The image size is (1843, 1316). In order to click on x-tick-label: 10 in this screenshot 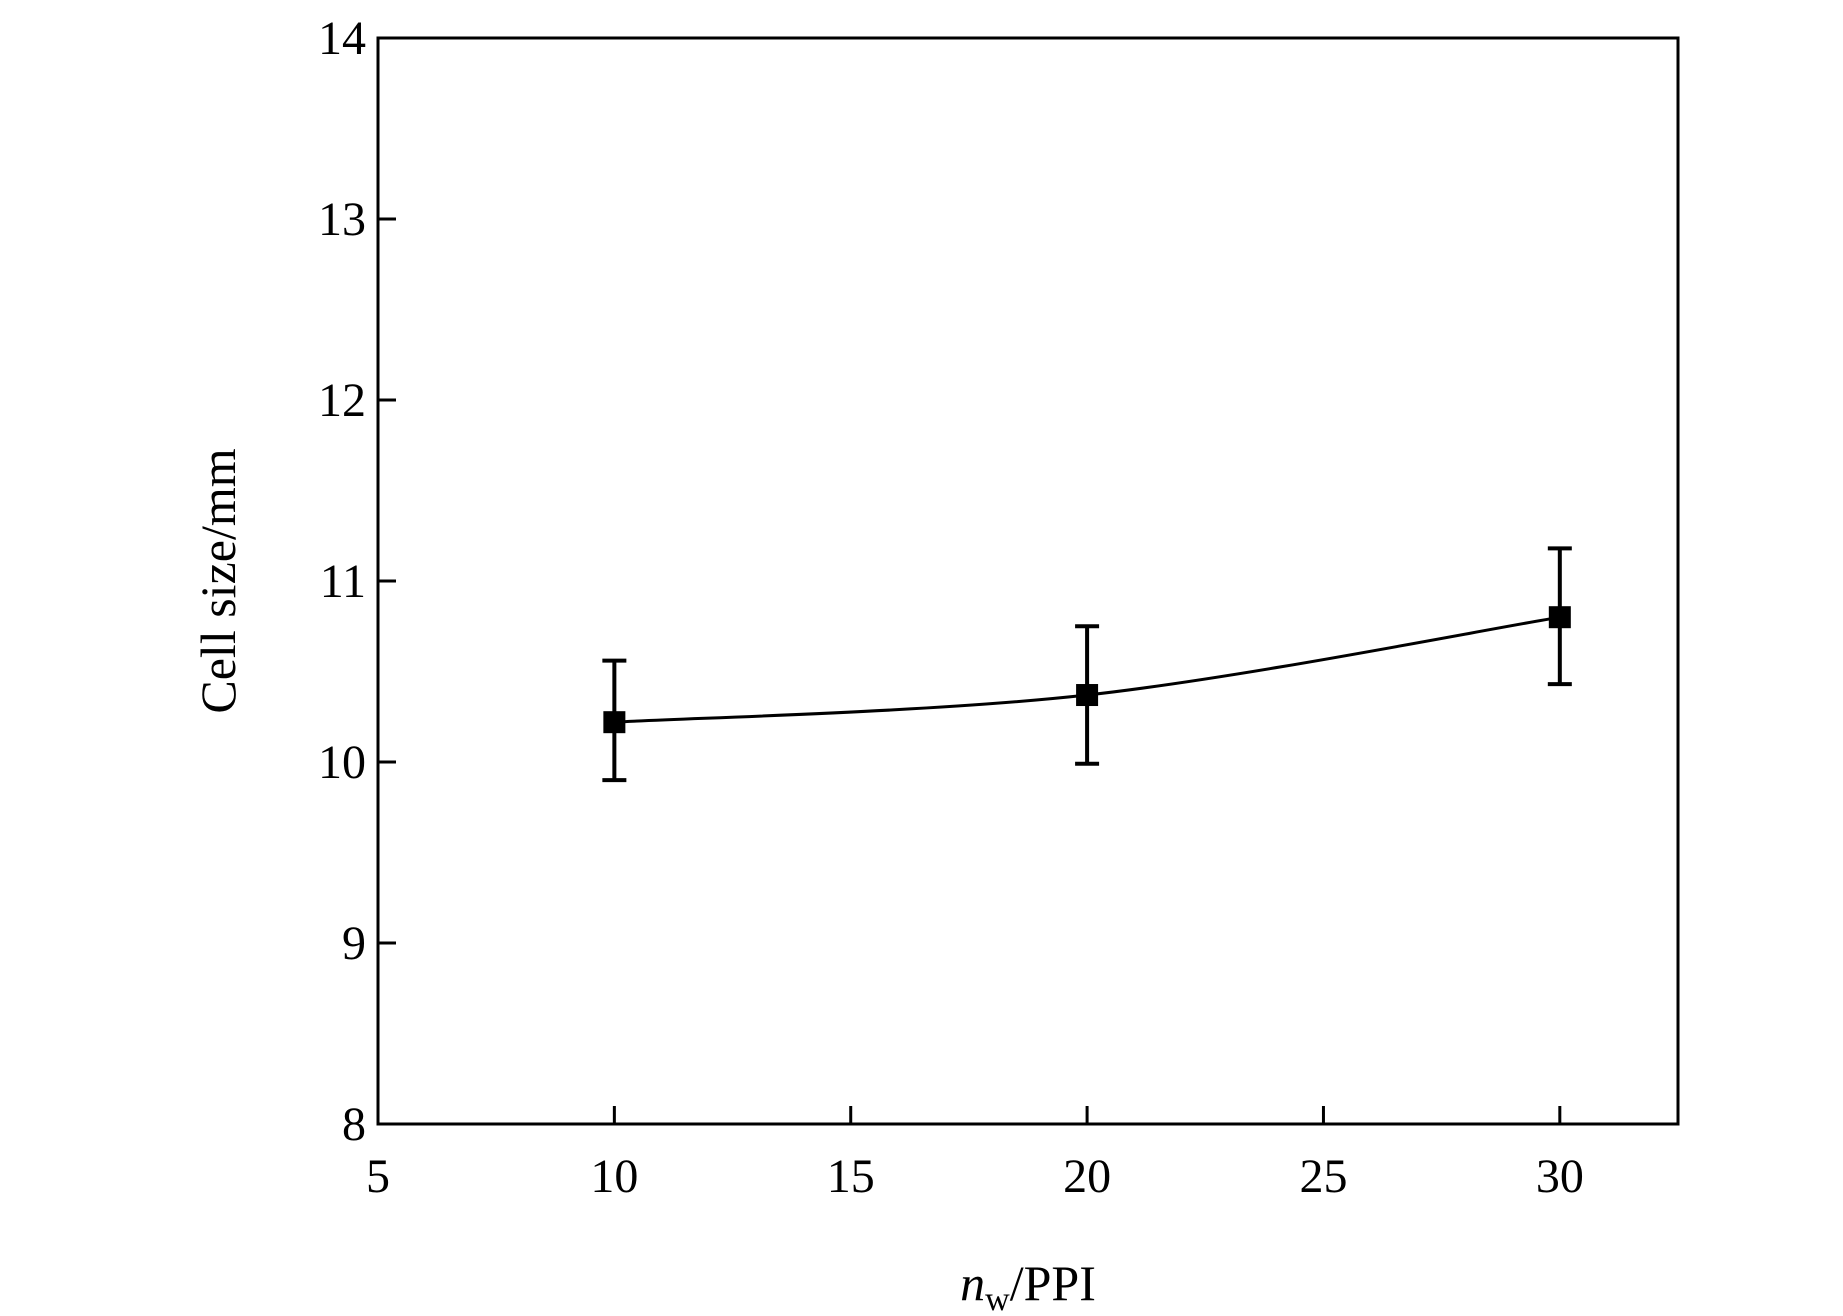, I will do `click(614, 1176)`.